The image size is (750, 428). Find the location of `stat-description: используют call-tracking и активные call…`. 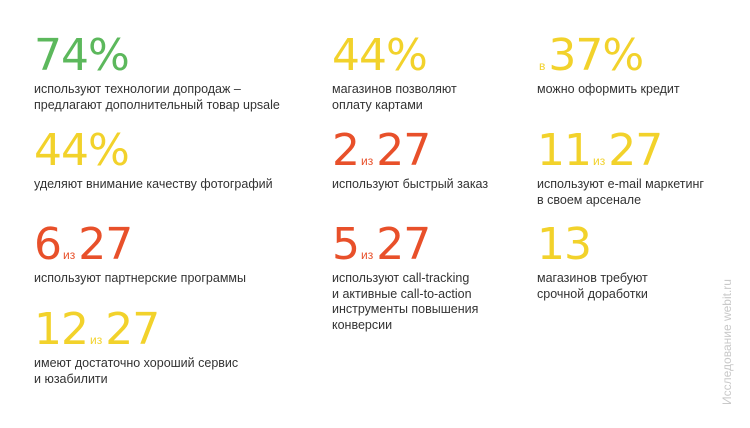

stat-description: используют call-tracking и активные call… is located at coordinates (405, 301).